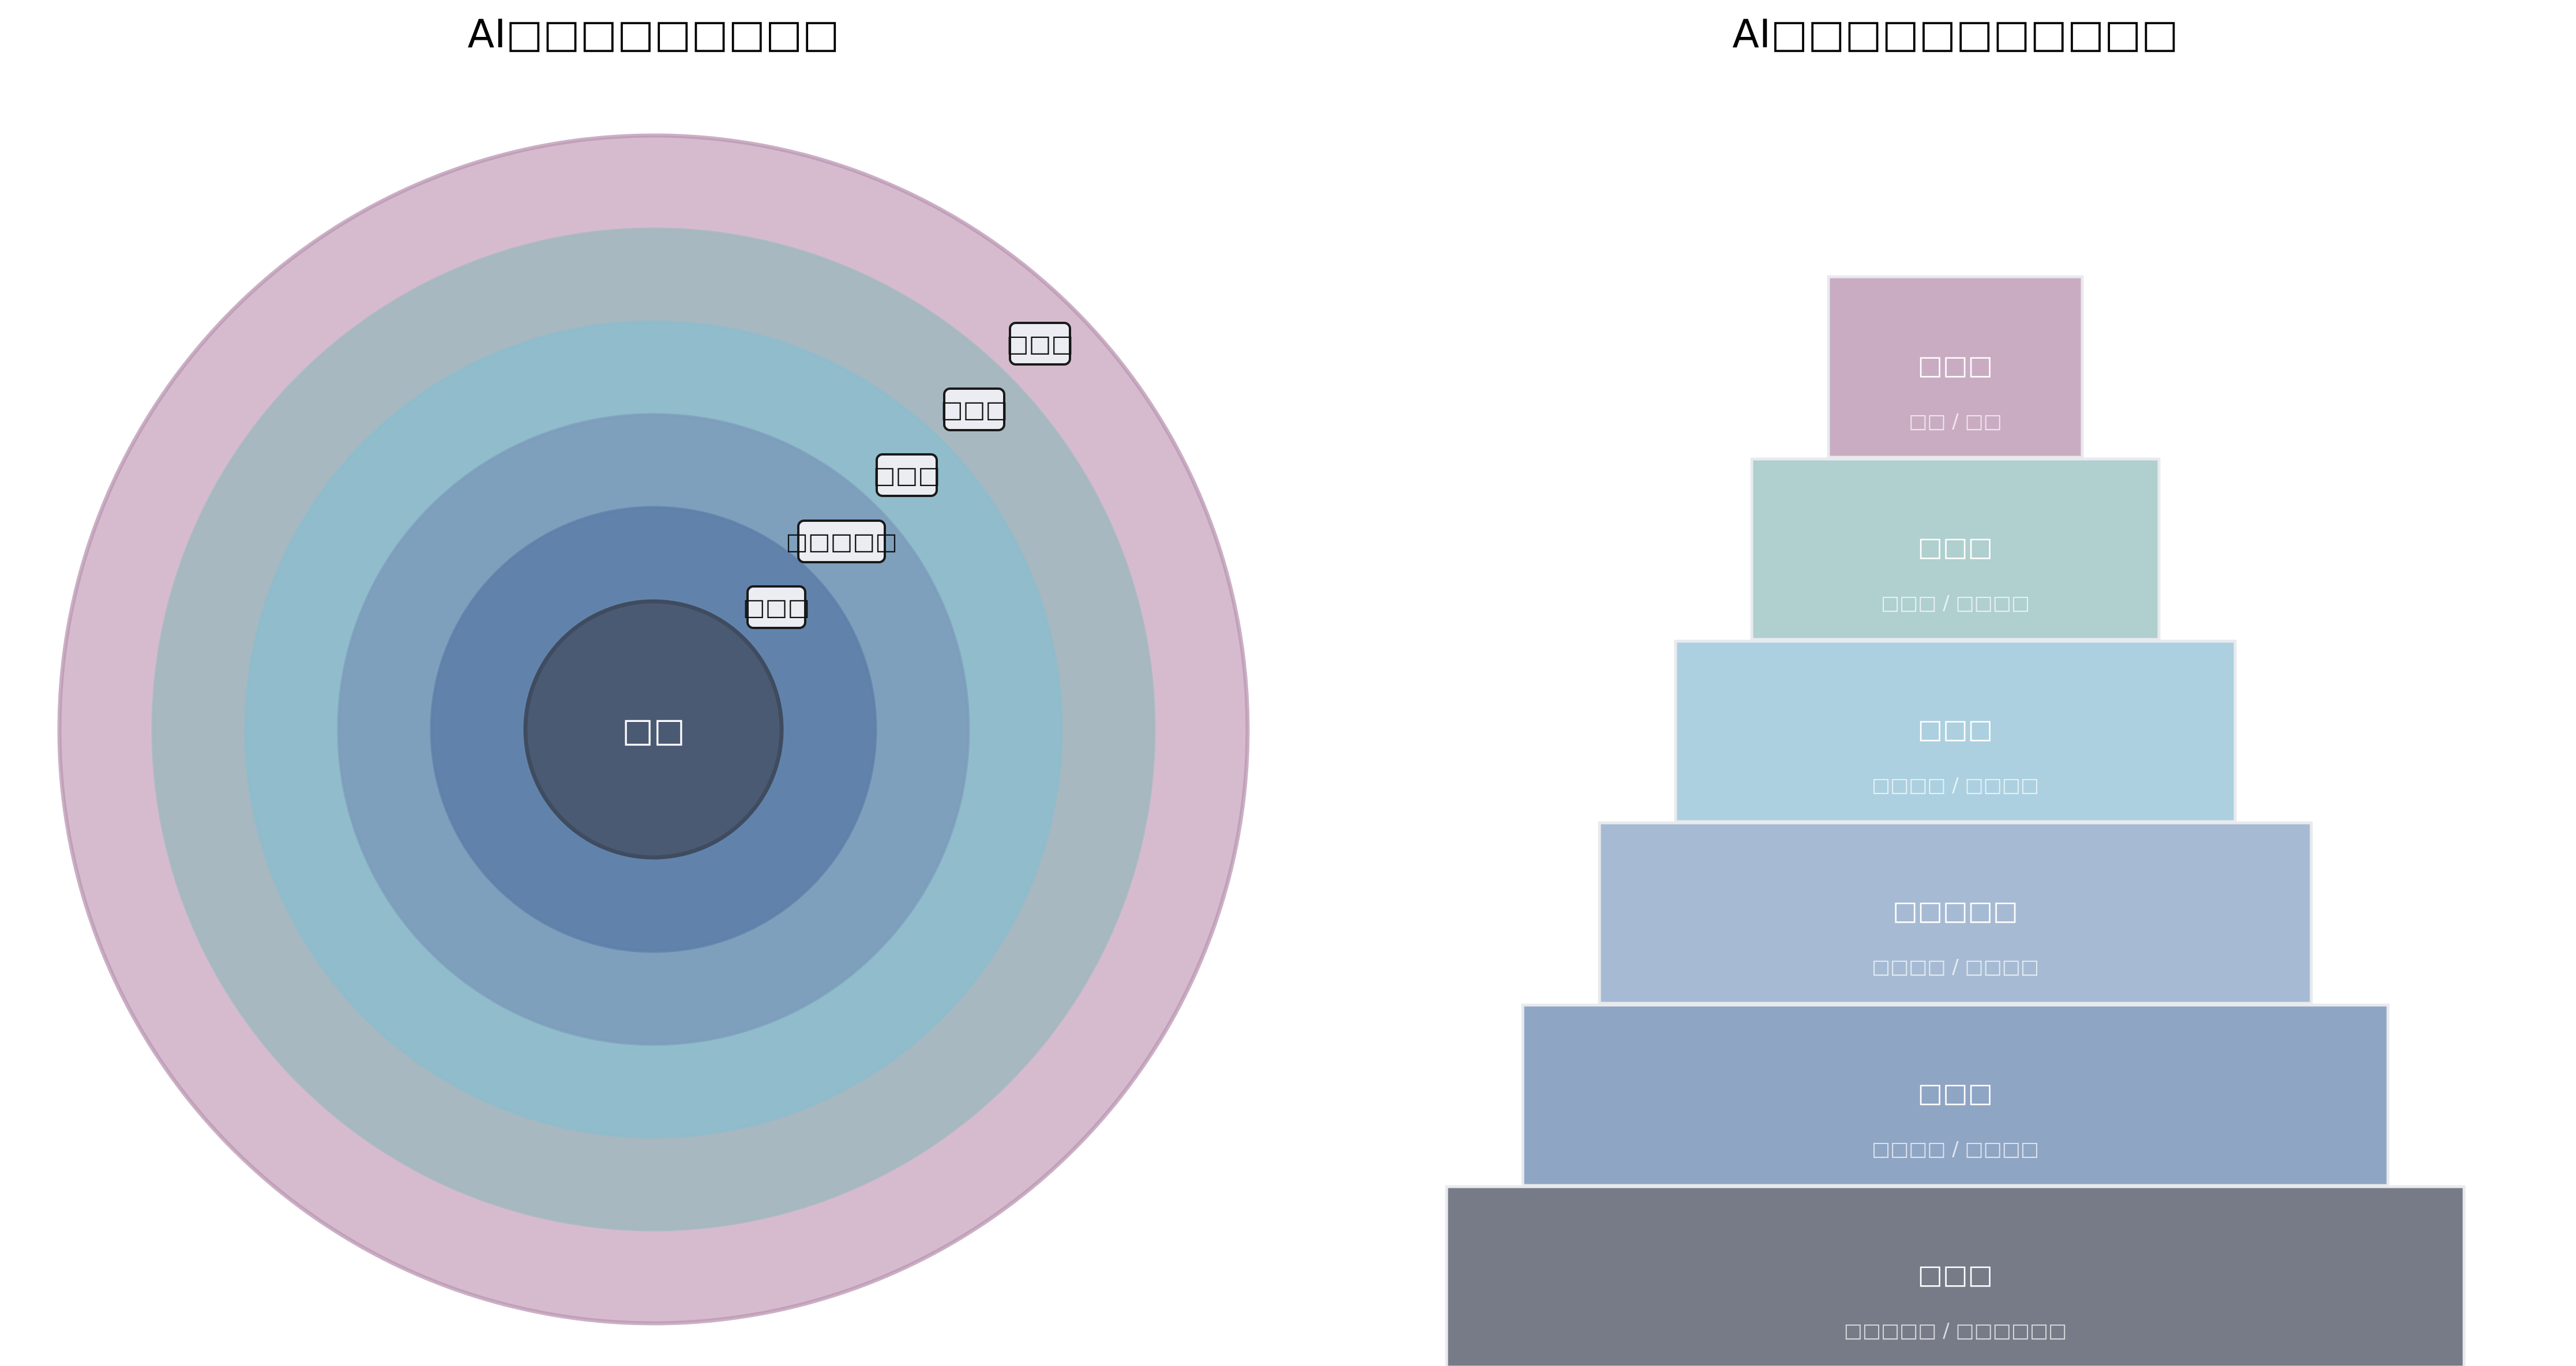 The image size is (2576, 1366). I want to click on tier-5-sub: □□□□ / □□□□, so click(1955, 1149).